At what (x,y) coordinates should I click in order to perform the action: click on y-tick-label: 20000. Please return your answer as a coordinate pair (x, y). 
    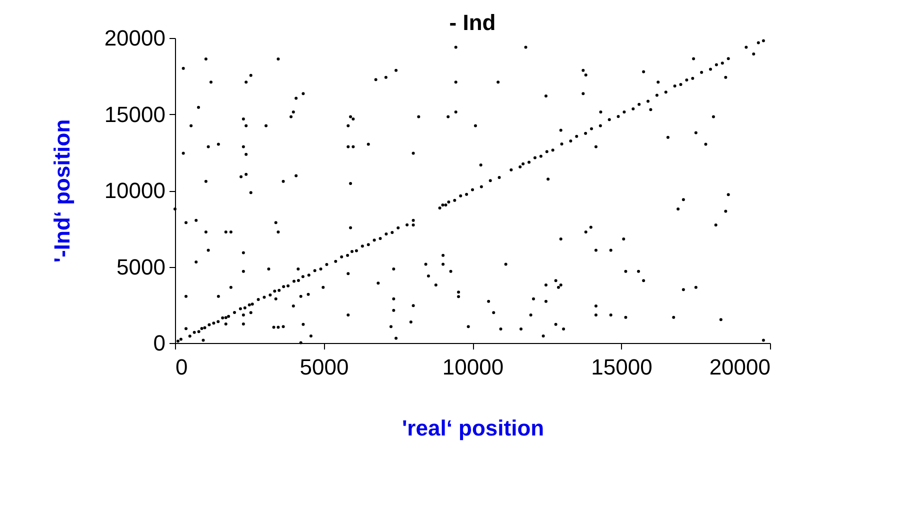
    Looking at the image, I should click on (135, 38).